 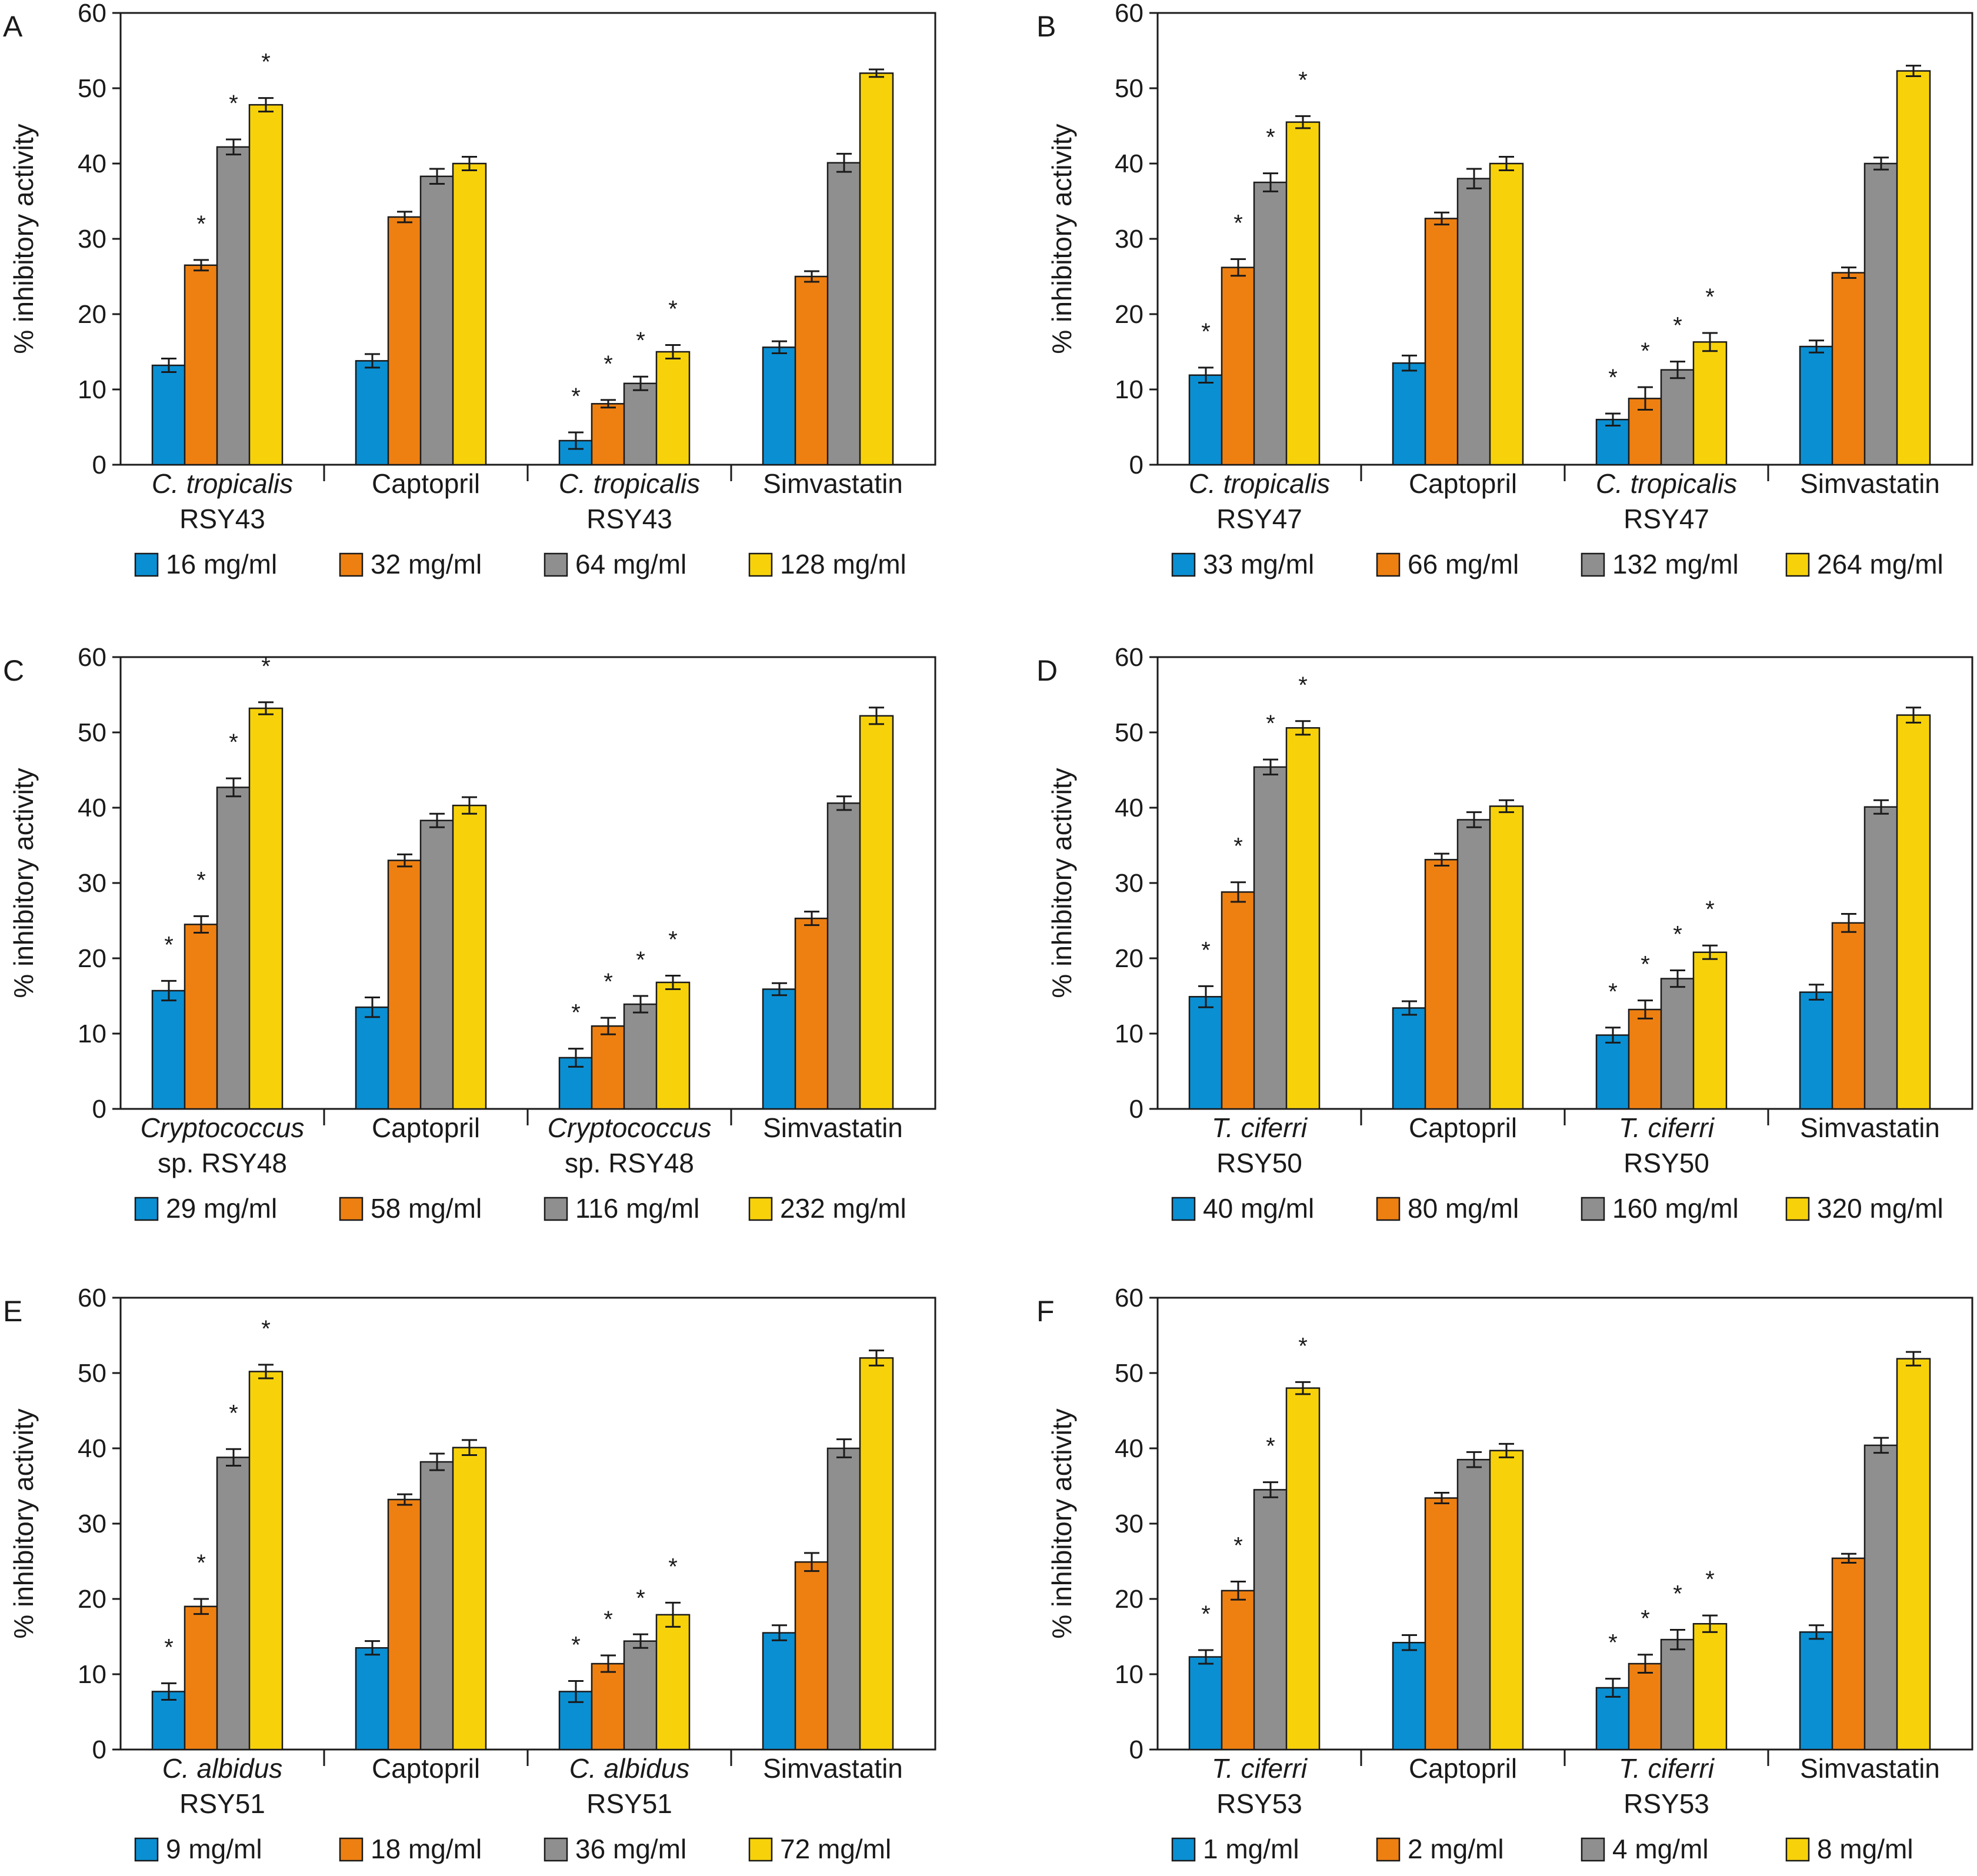 I want to click on legend-label: 80 mg/ml, so click(x=1463, y=1208).